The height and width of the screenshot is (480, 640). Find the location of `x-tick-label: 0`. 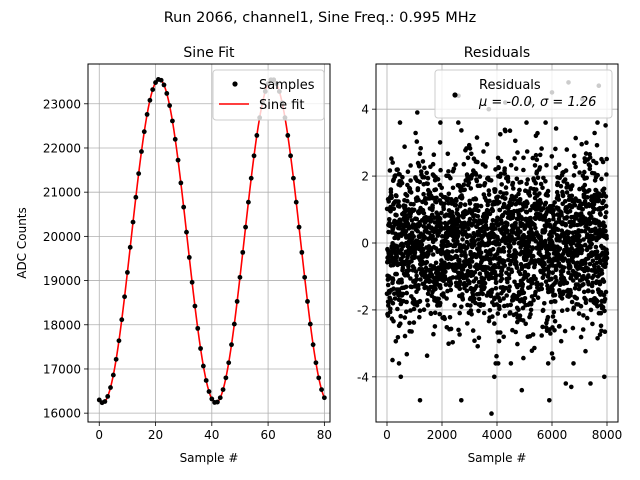

x-tick-label: 0 is located at coordinates (387, 435).